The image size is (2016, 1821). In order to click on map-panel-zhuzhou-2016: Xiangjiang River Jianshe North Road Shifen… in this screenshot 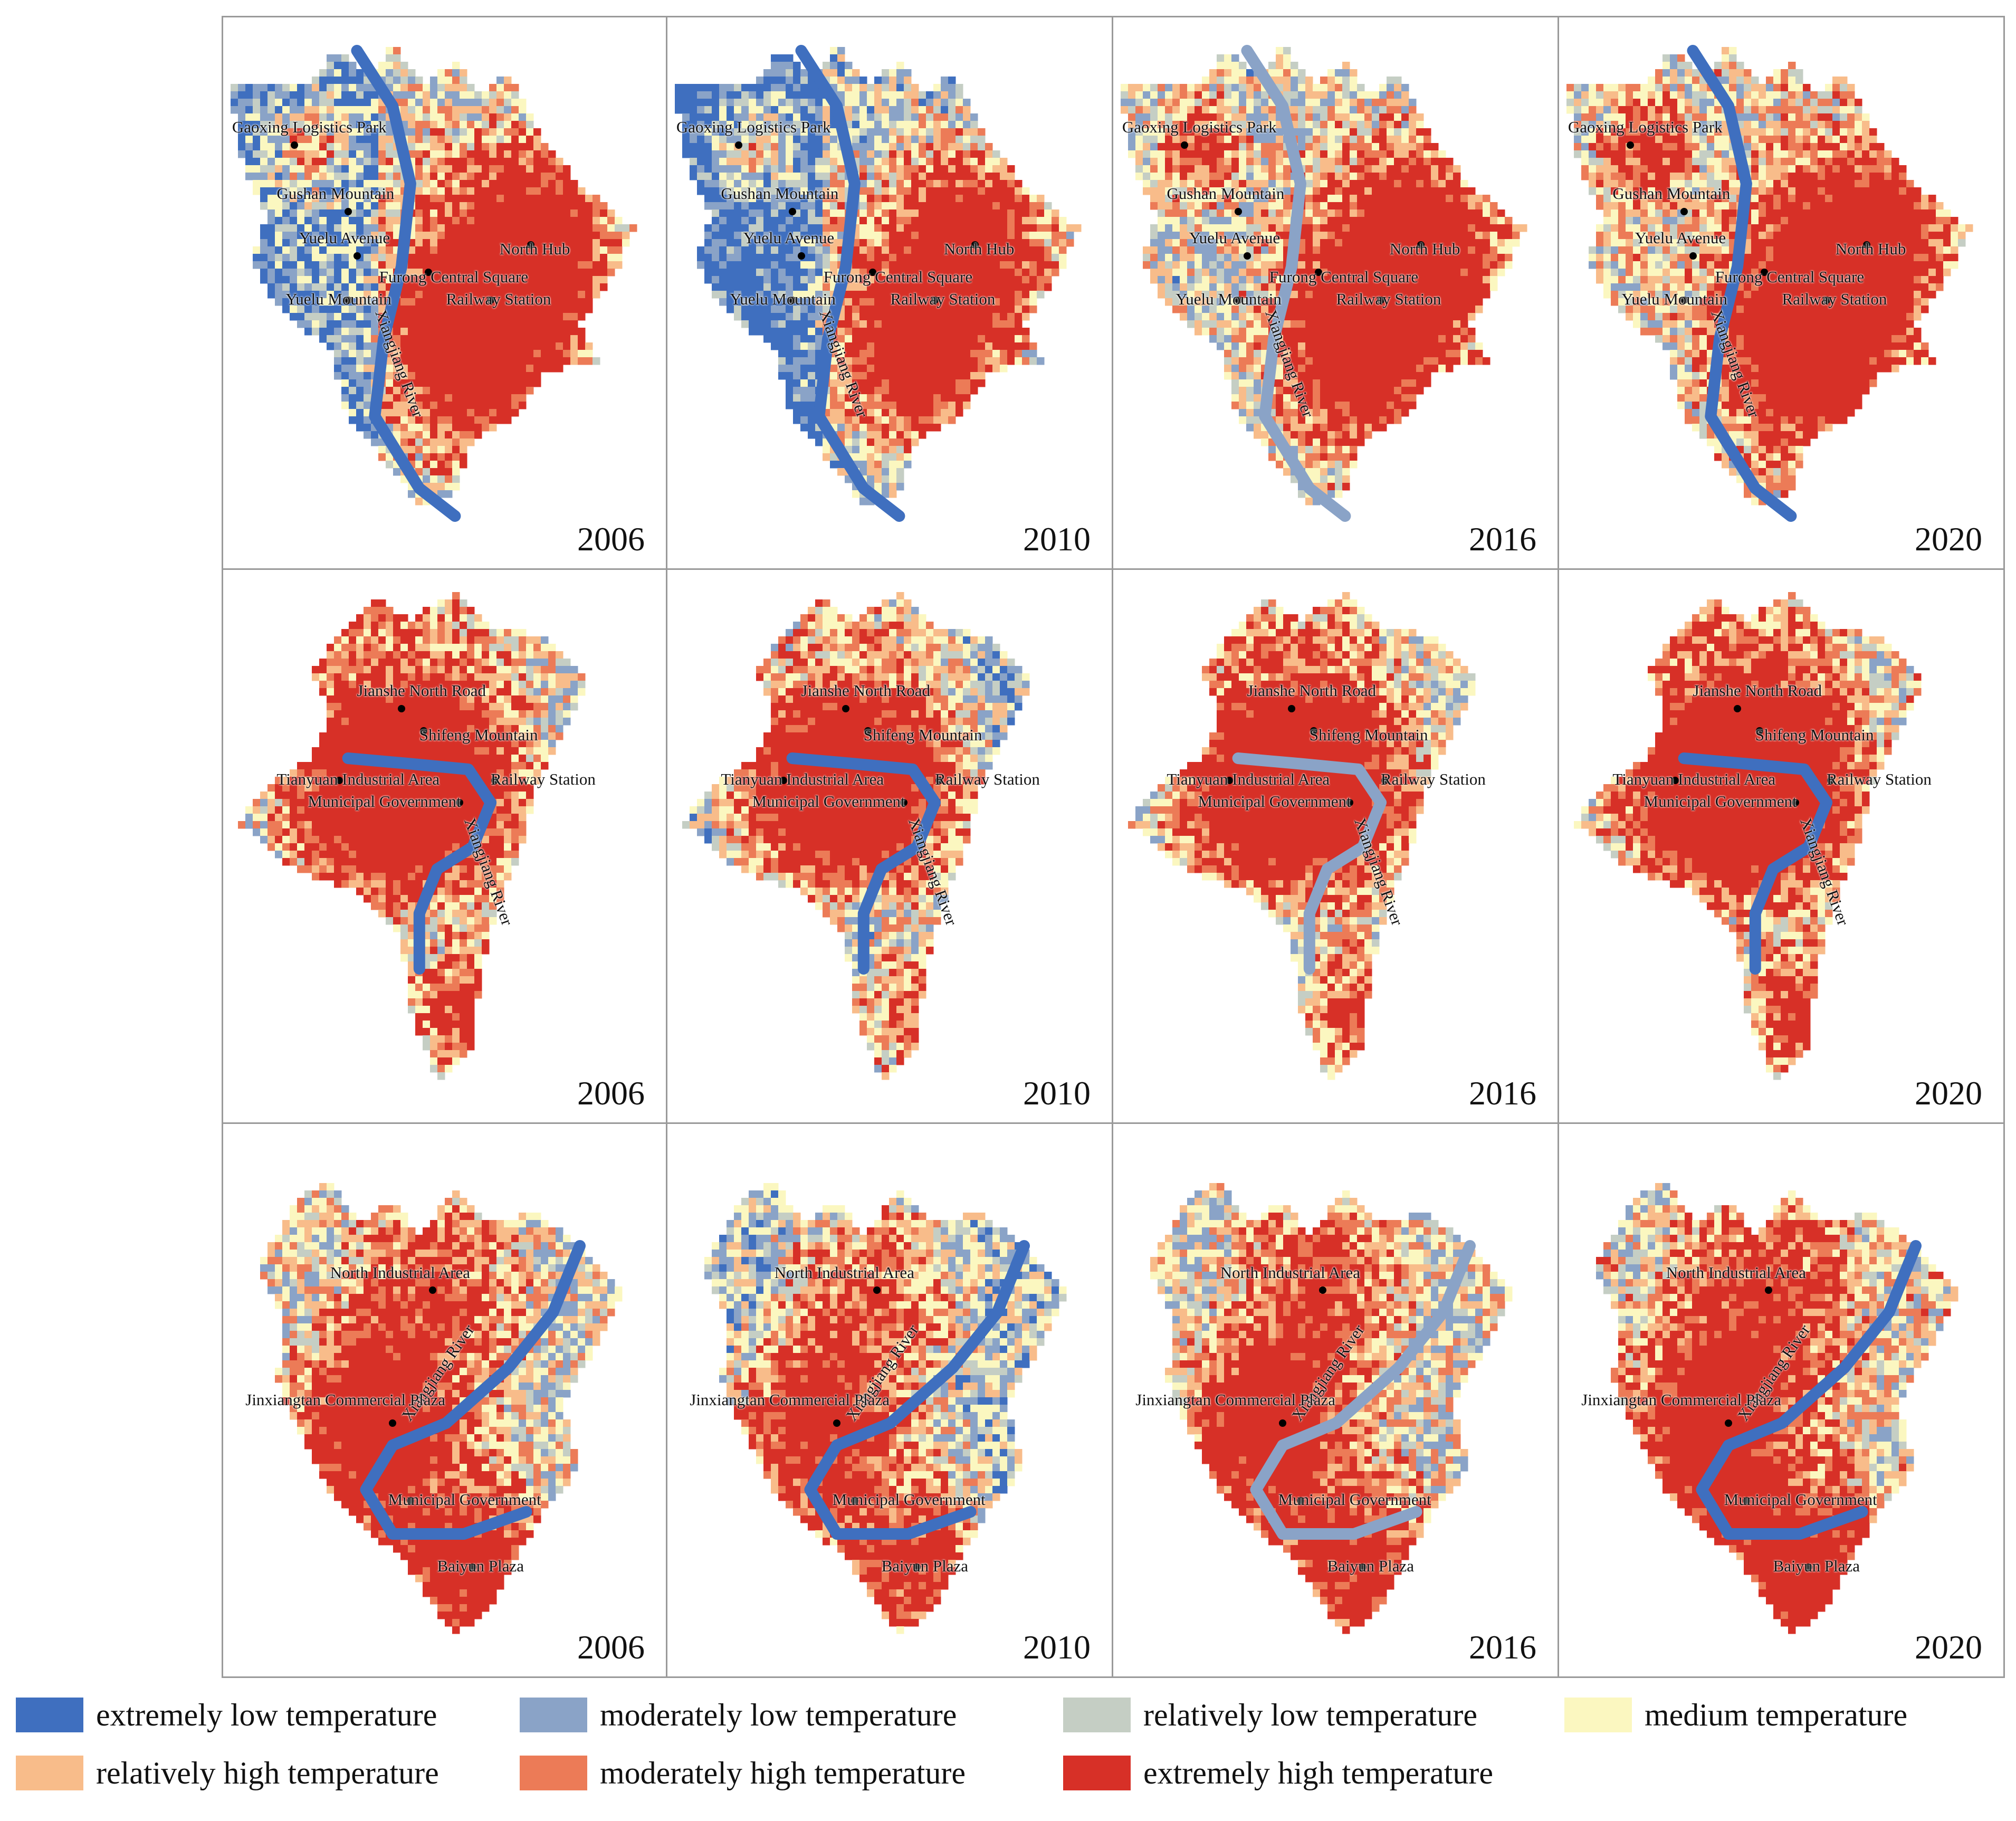, I will do `click(1336, 847)`.